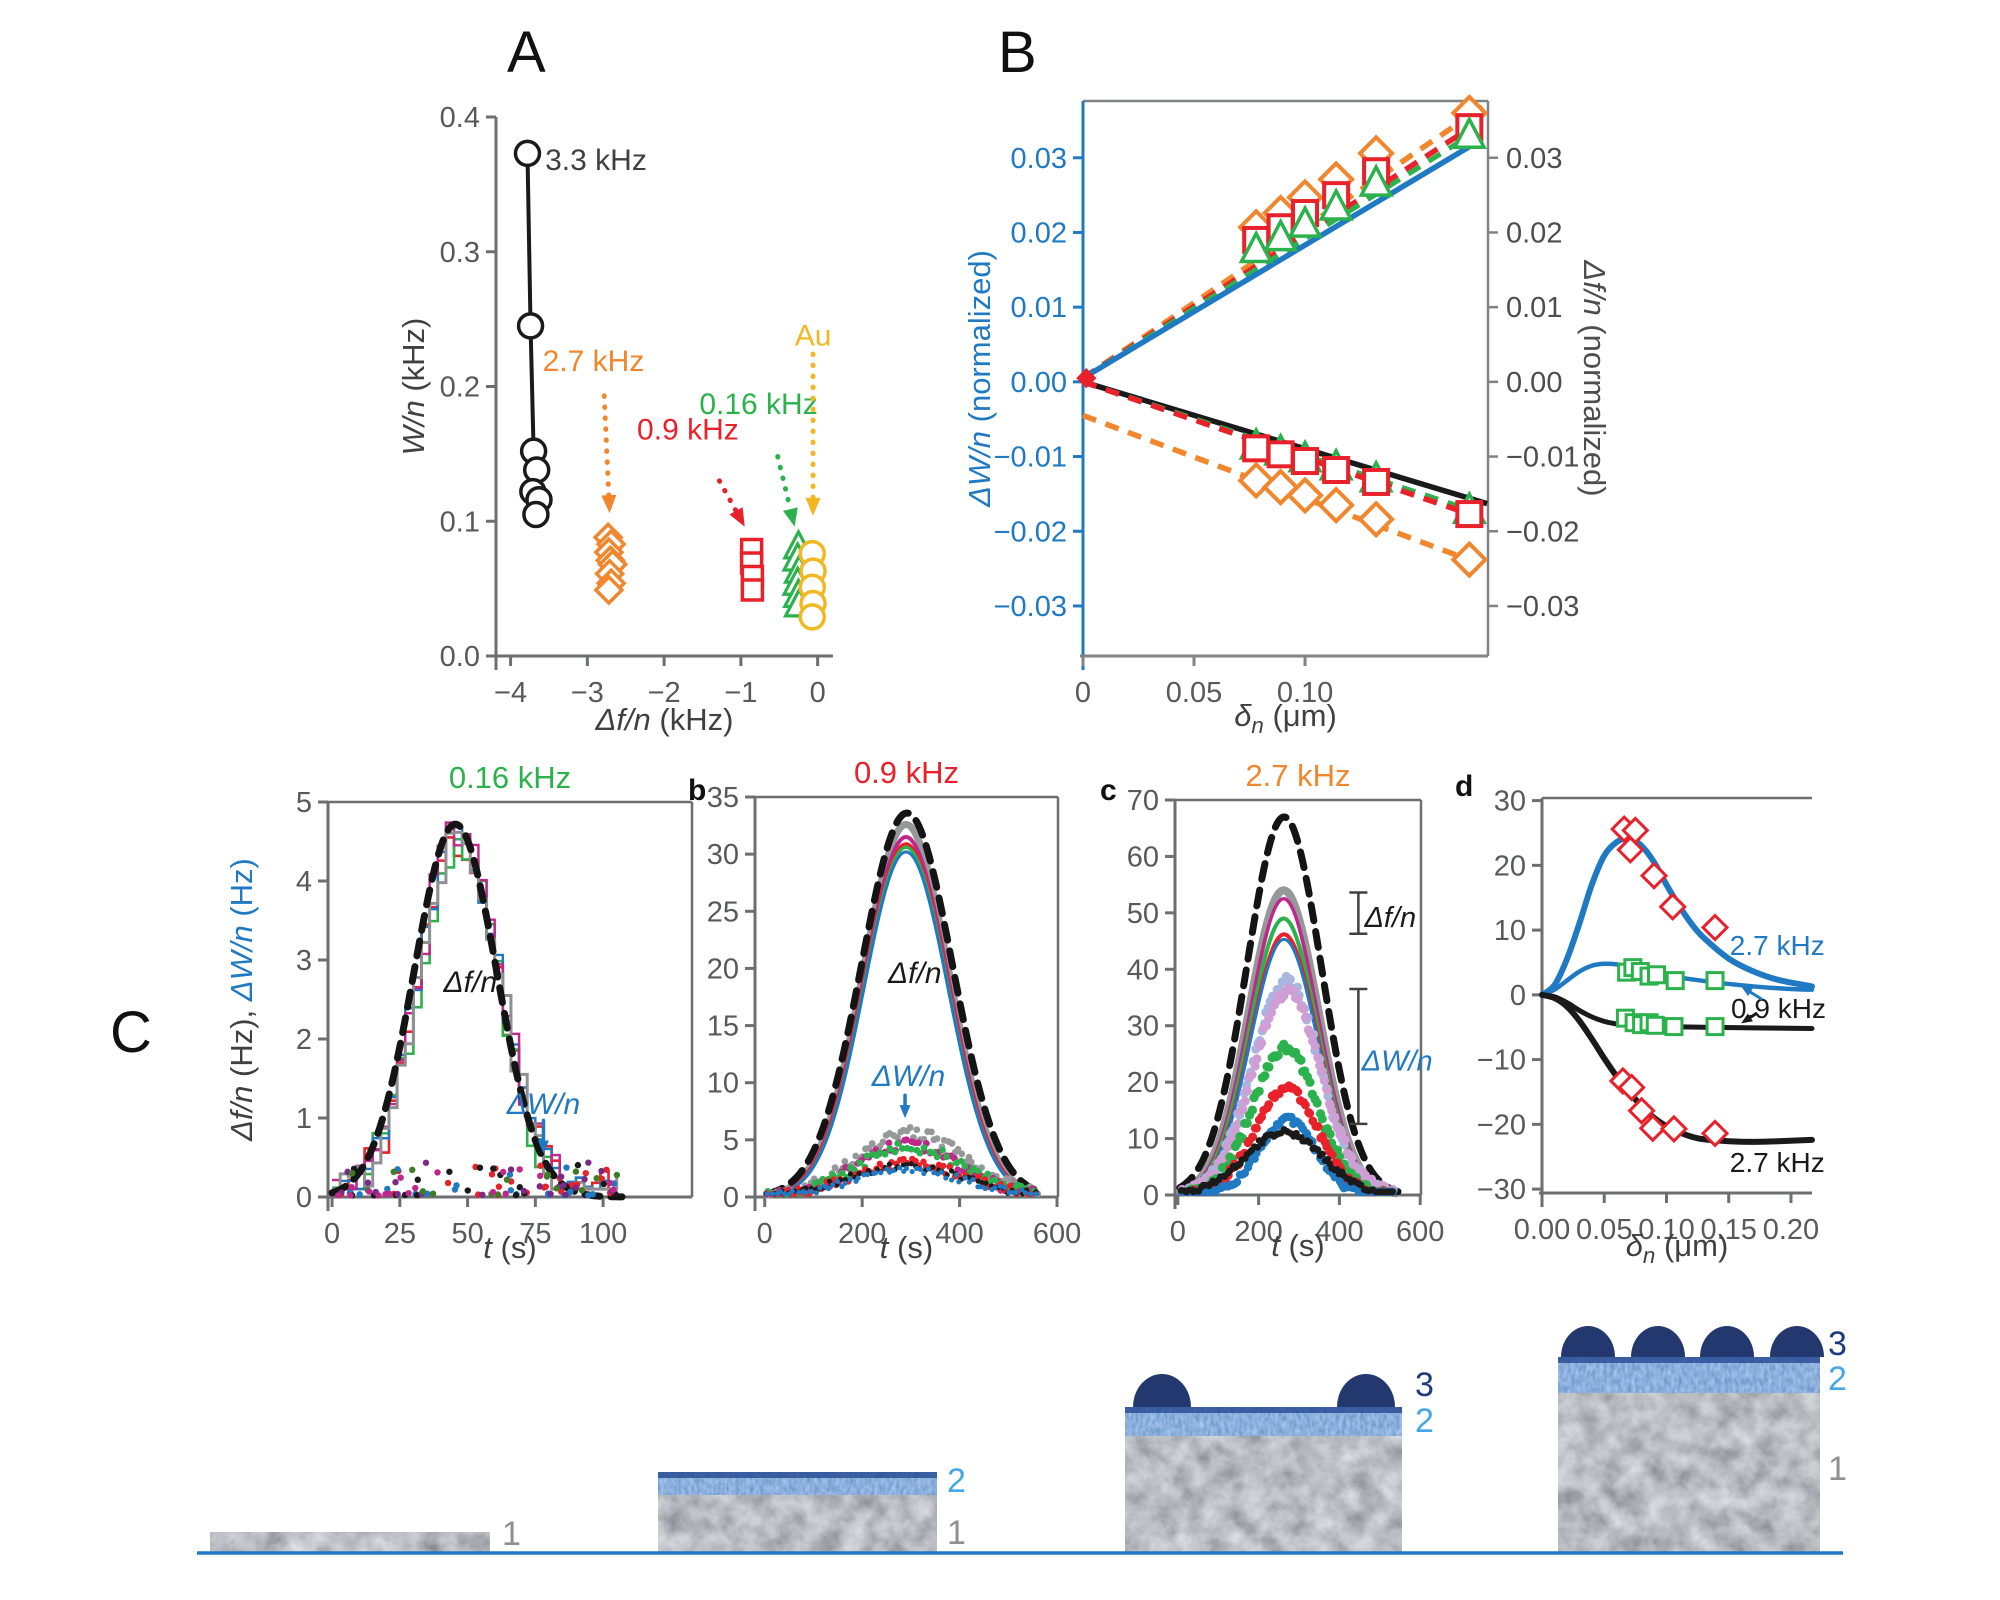 The height and width of the screenshot is (1600, 2000). What do you see at coordinates (460, 253) in the screenshot?
I see `svg-text: 0.3` at bounding box center [460, 253].